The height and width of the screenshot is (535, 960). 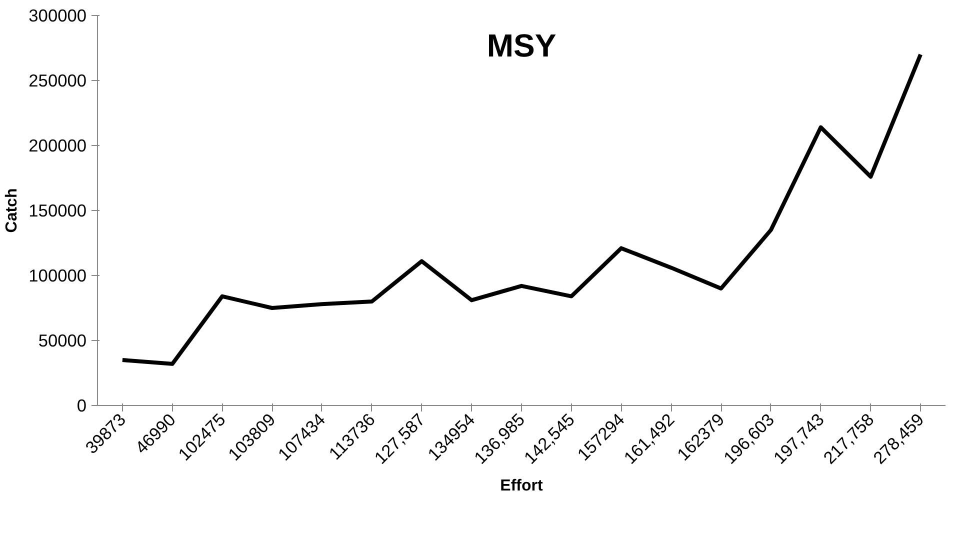 I want to click on y-tick-label: 50000, so click(x=62, y=340).